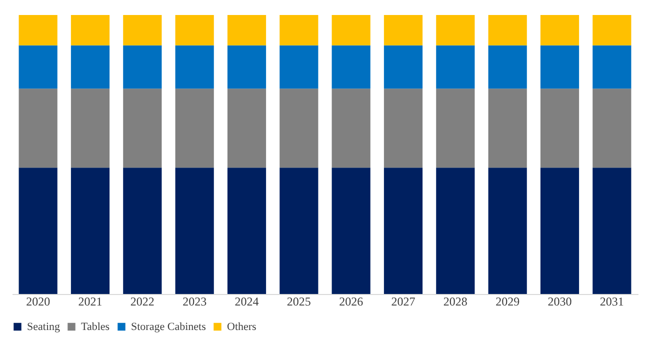  Describe the element at coordinates (194, 301) in the screenshot. I see `x-tick-label: 2023` at that location.